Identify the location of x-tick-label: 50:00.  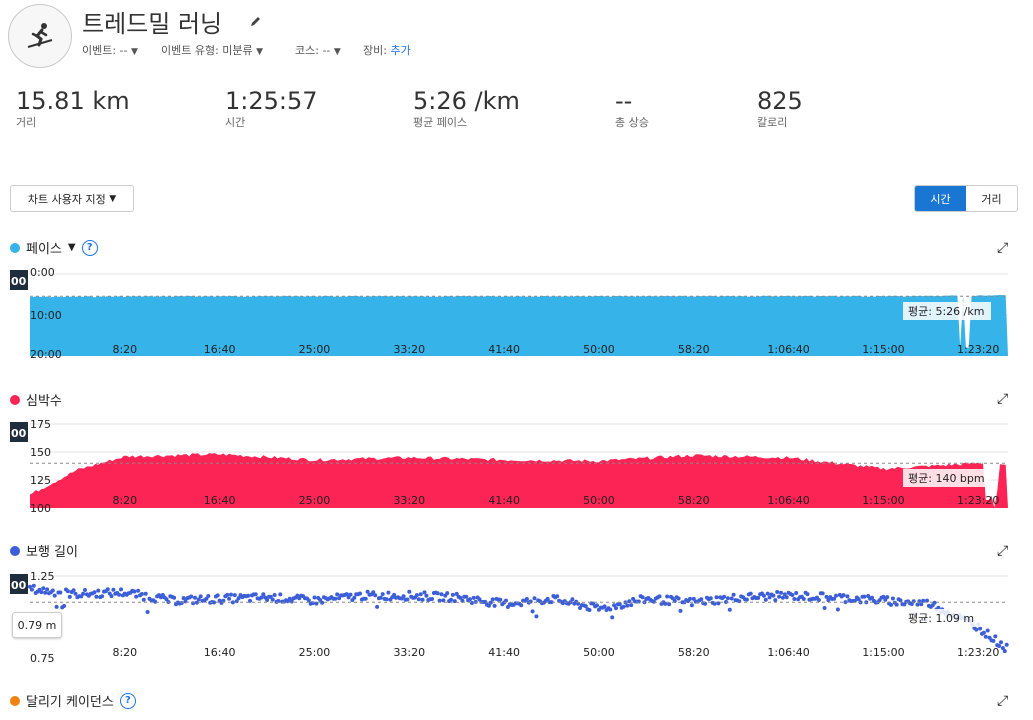
(599, 652).